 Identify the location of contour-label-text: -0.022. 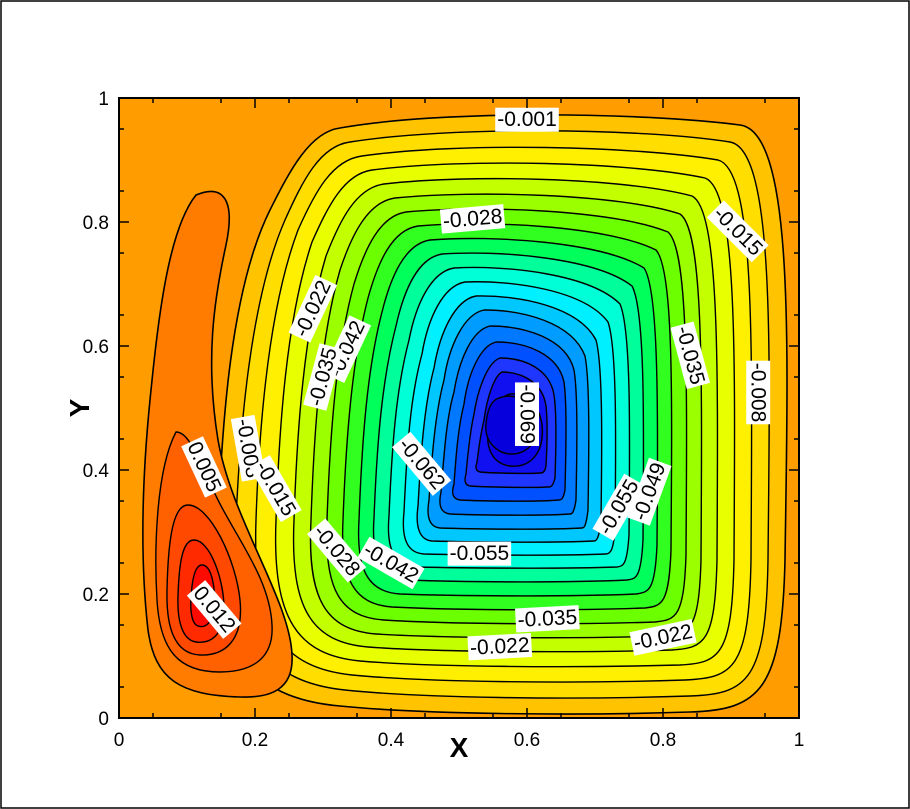
(499, 647).